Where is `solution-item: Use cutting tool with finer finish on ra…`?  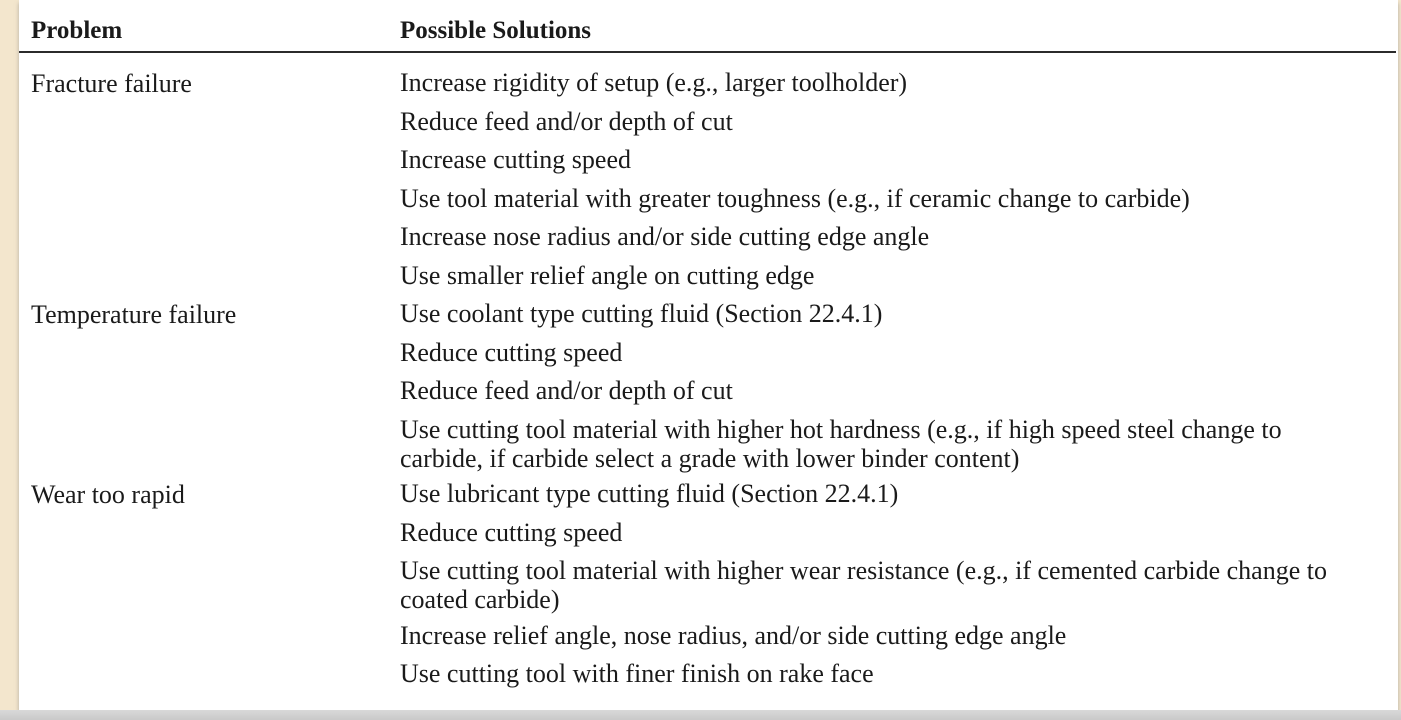 solution-item: Use cutting tool with finer finish on ra… is located at coordinates (637, 673).